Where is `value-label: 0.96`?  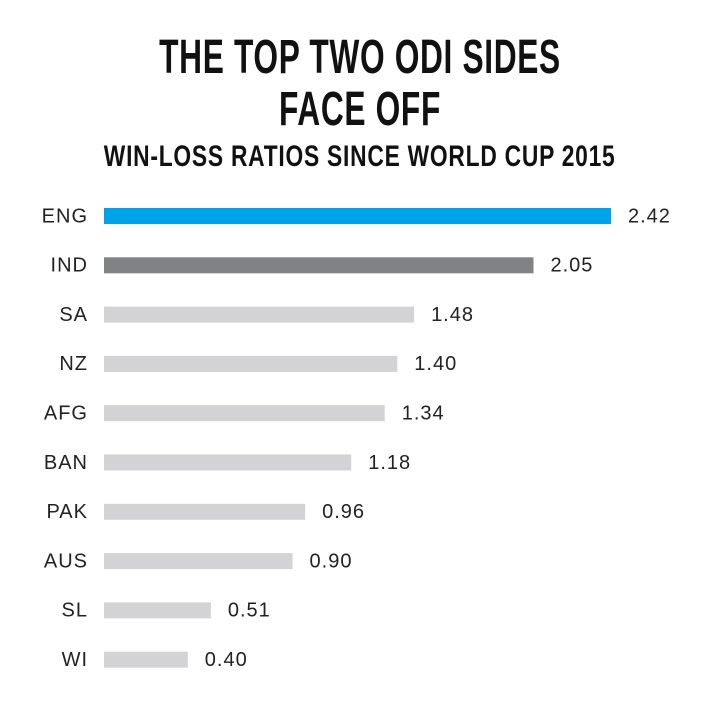 value-label: 0.96 is located at coordinates (343, 512).